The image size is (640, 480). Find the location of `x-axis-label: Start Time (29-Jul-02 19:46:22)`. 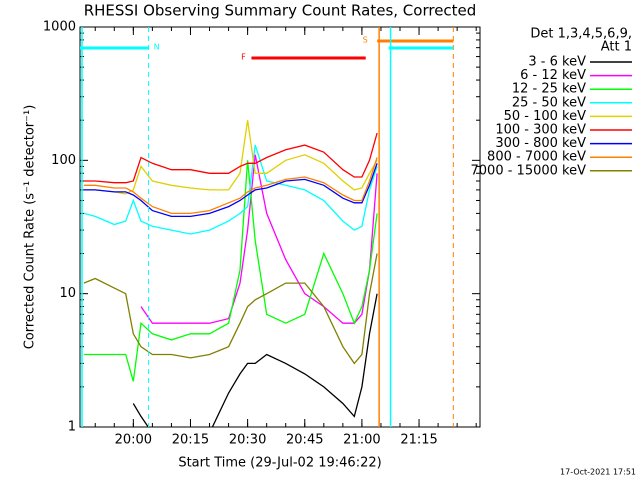

x-axis-label: Start Time (29-Jul-02 19:46:22) is located at coordinates (279, 463).